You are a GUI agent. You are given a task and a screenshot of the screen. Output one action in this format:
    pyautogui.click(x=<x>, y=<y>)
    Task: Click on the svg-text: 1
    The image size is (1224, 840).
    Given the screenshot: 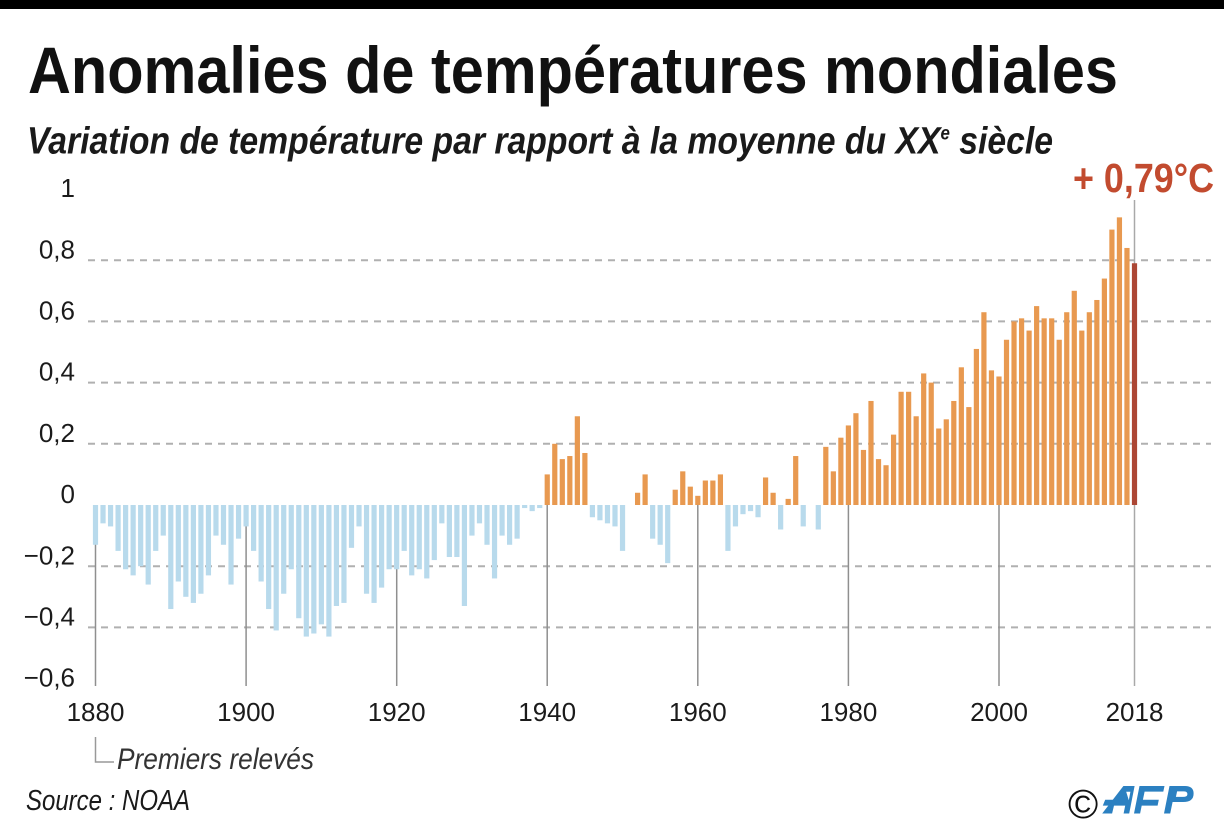 What is the action you would take?
    pyautogui.click(x=68, y=188)
    